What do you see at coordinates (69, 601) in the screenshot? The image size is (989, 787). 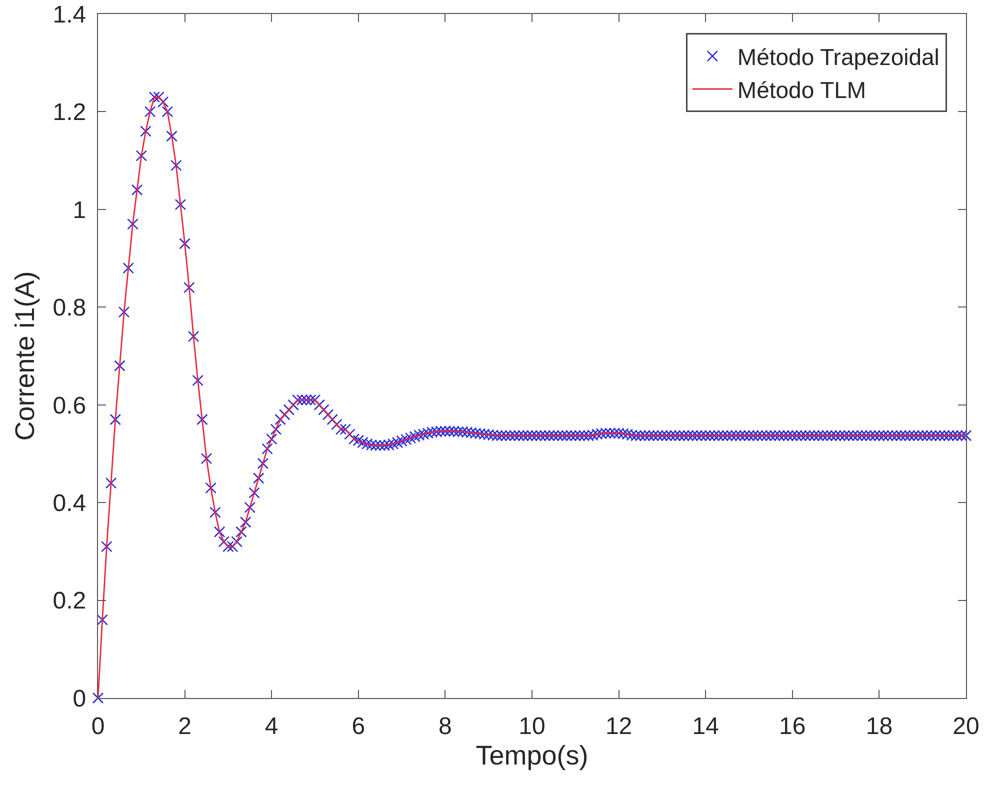 I see `y-tick-label: 0.2` at bounding box center [69, 601].